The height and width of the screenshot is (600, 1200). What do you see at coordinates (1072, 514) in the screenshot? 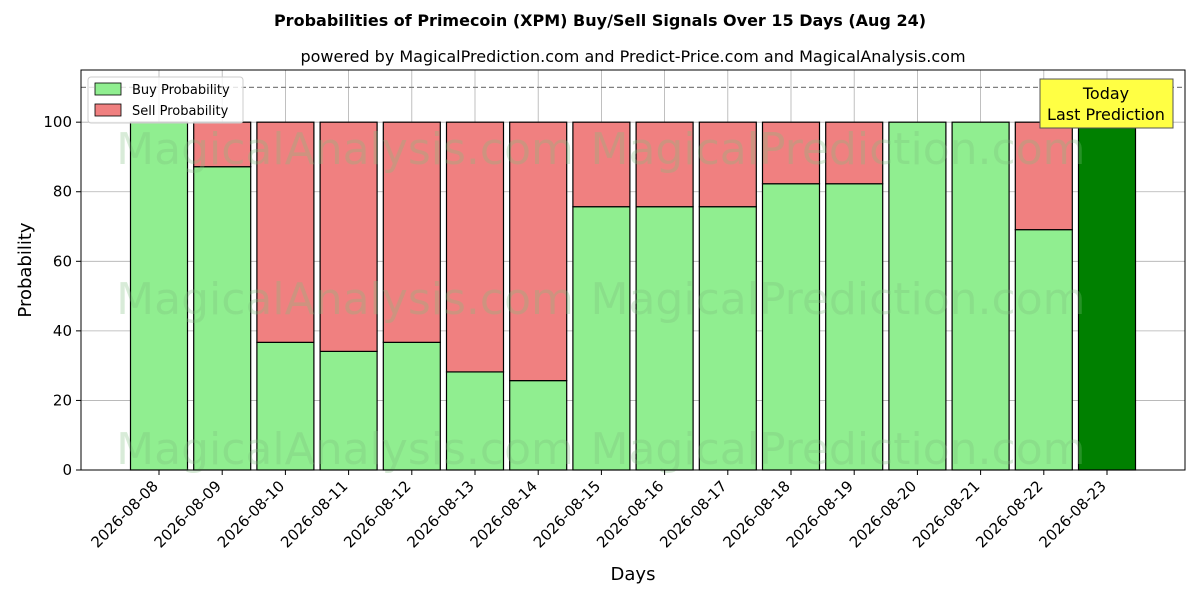
I see `x-tick-label: 2026-08-23` at bounding box center [1072, 514].